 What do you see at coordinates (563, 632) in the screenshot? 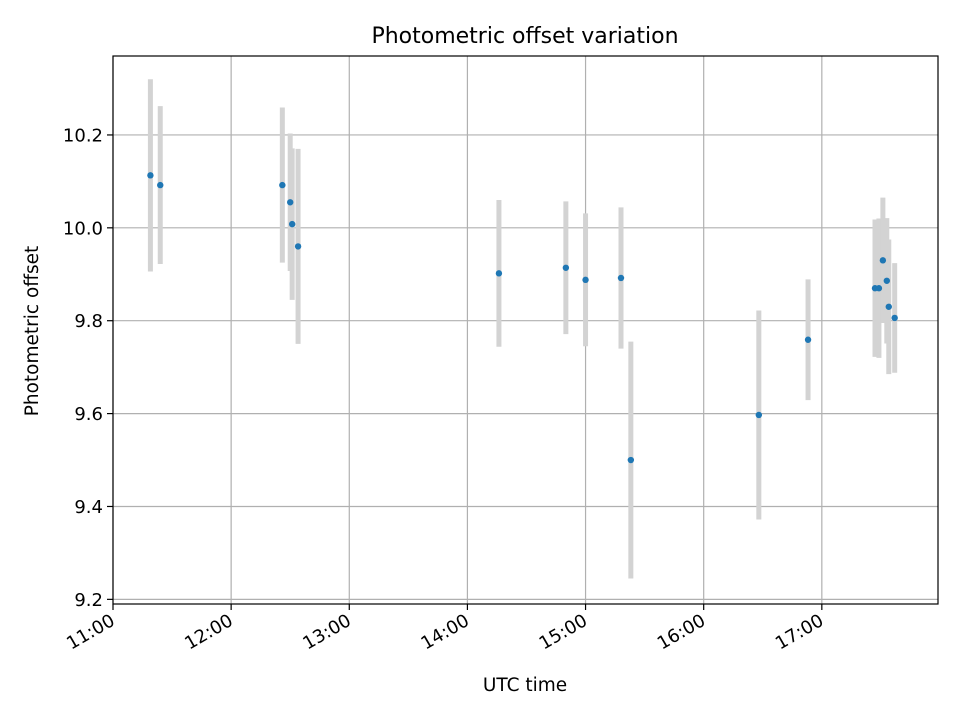
I see `x-tick-label: 15:00` at bounding box center [563, 632].